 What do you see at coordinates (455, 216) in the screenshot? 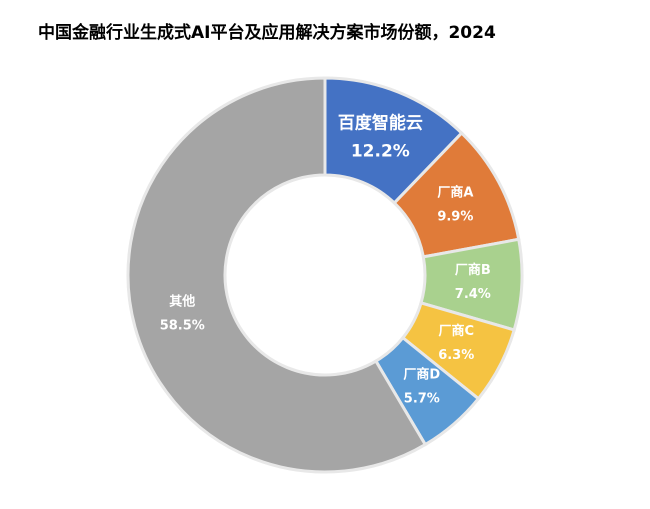
I see `value-label: 9.9%` at bounding box center [455, 216].